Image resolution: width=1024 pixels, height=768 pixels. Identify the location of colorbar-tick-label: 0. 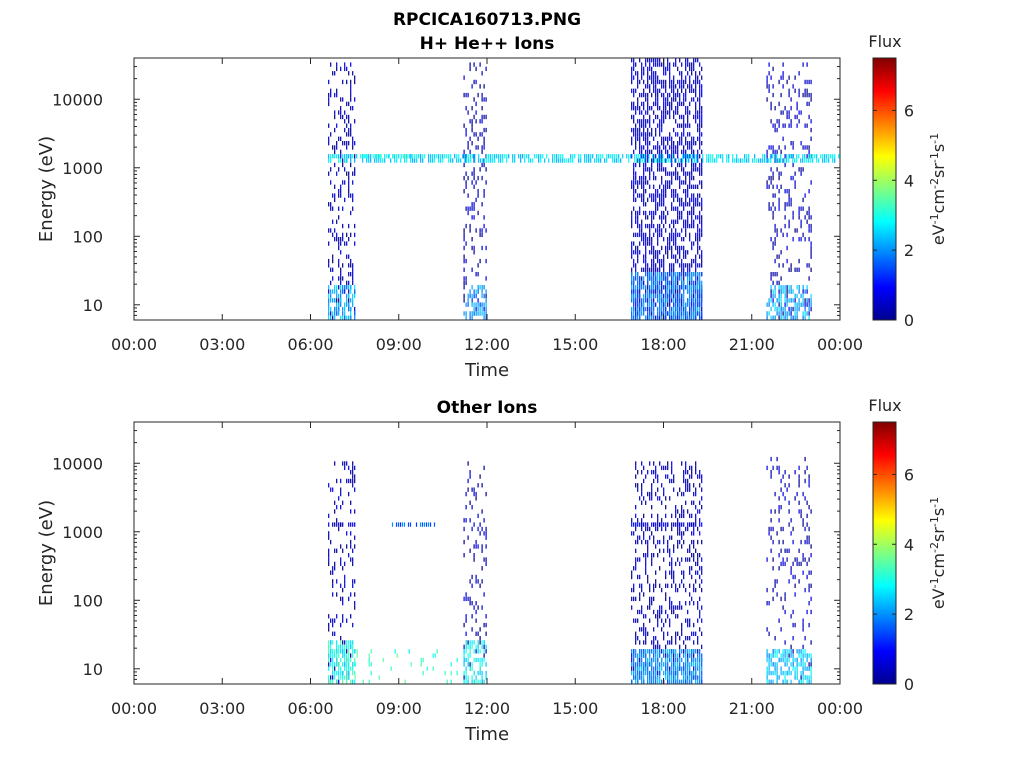
(909, 320).